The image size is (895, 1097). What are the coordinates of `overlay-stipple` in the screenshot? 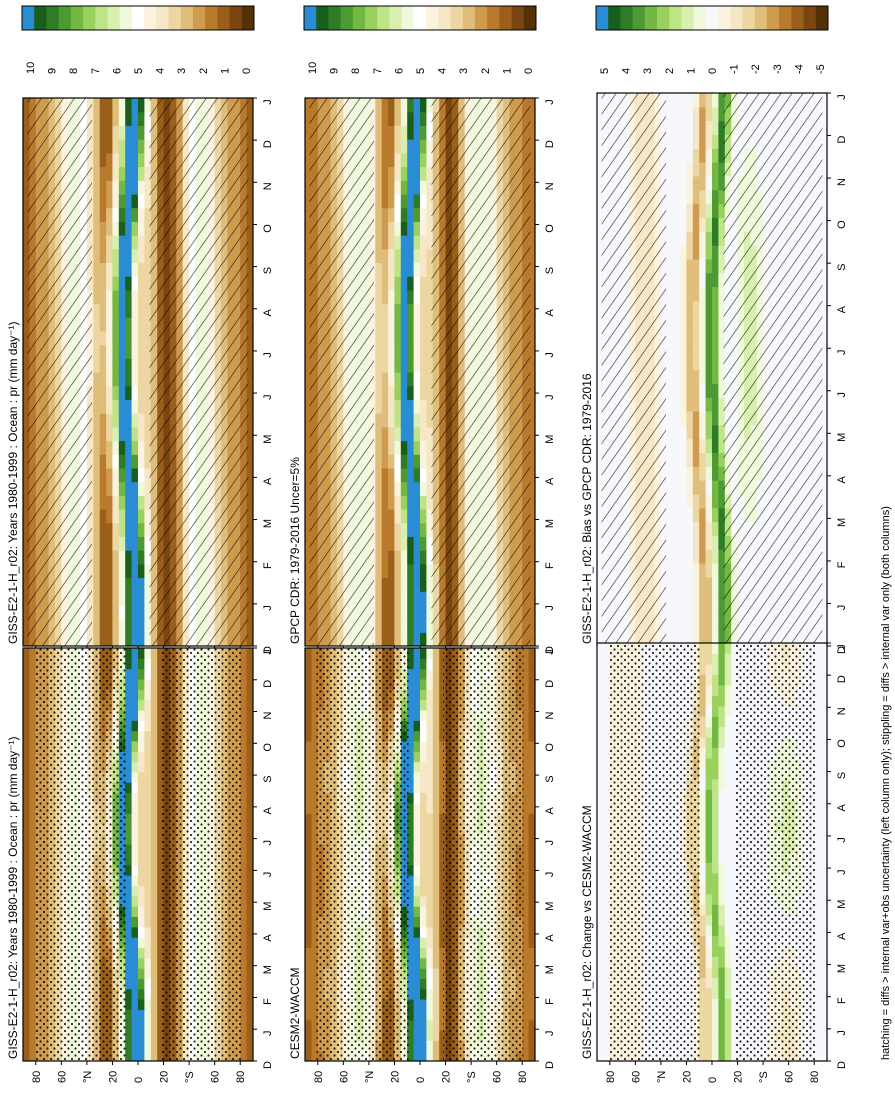 It's located at (138, 854).